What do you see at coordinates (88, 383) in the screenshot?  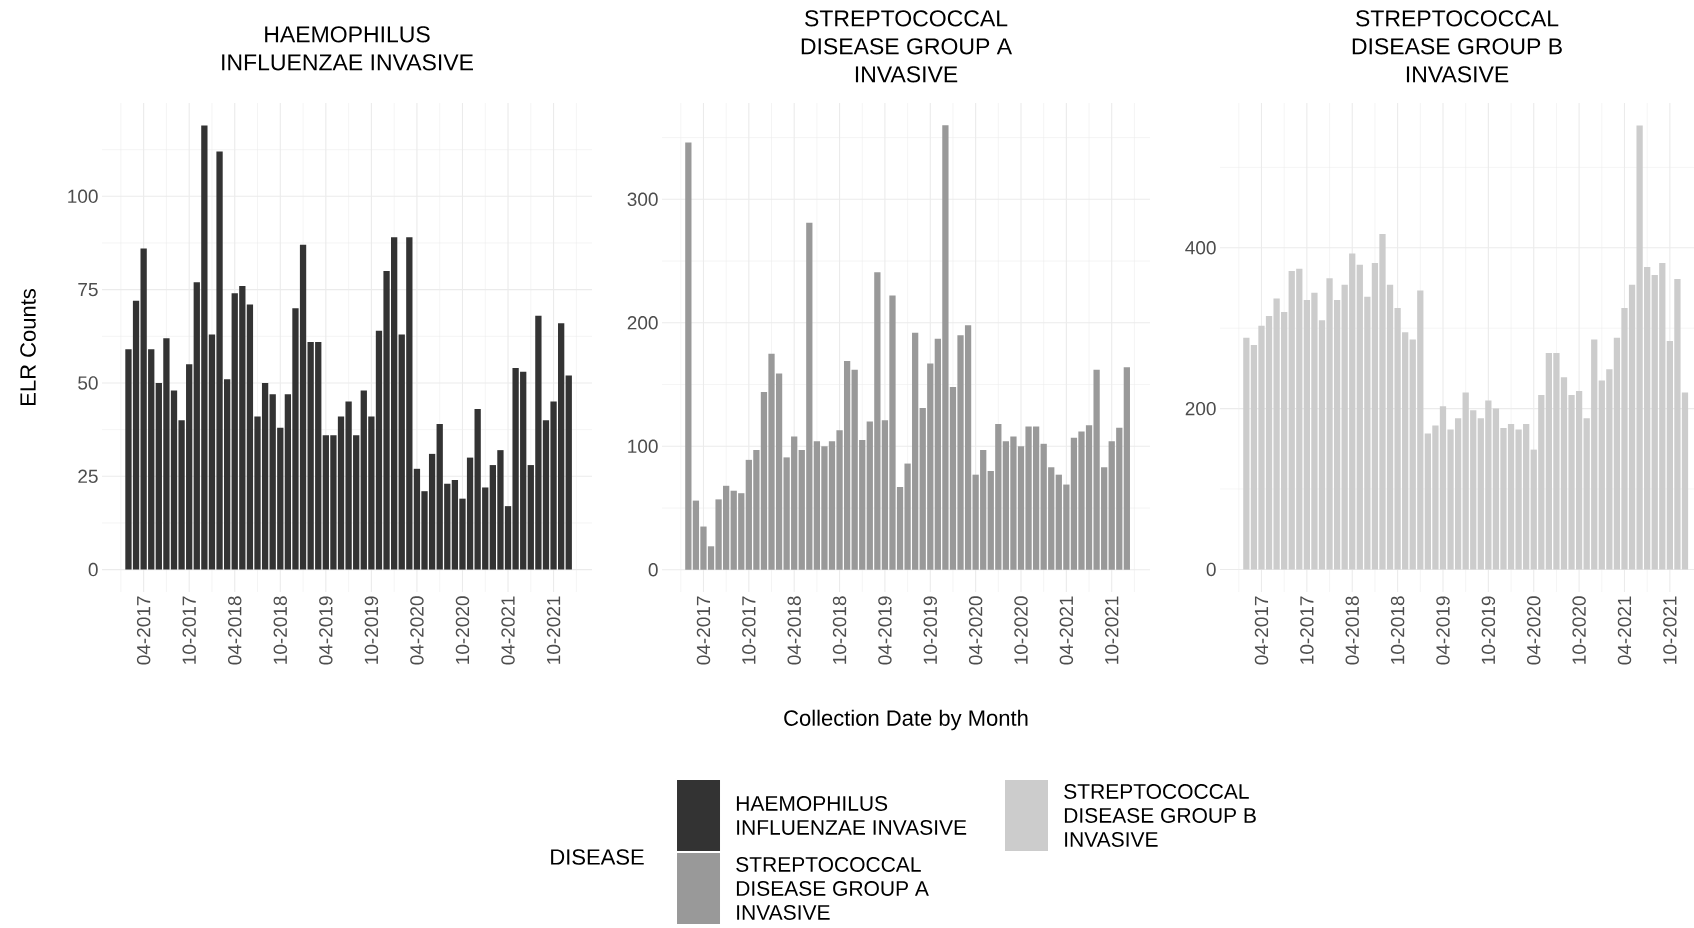 I see `y-tick-label: 50` at bounding box center [88, 383].